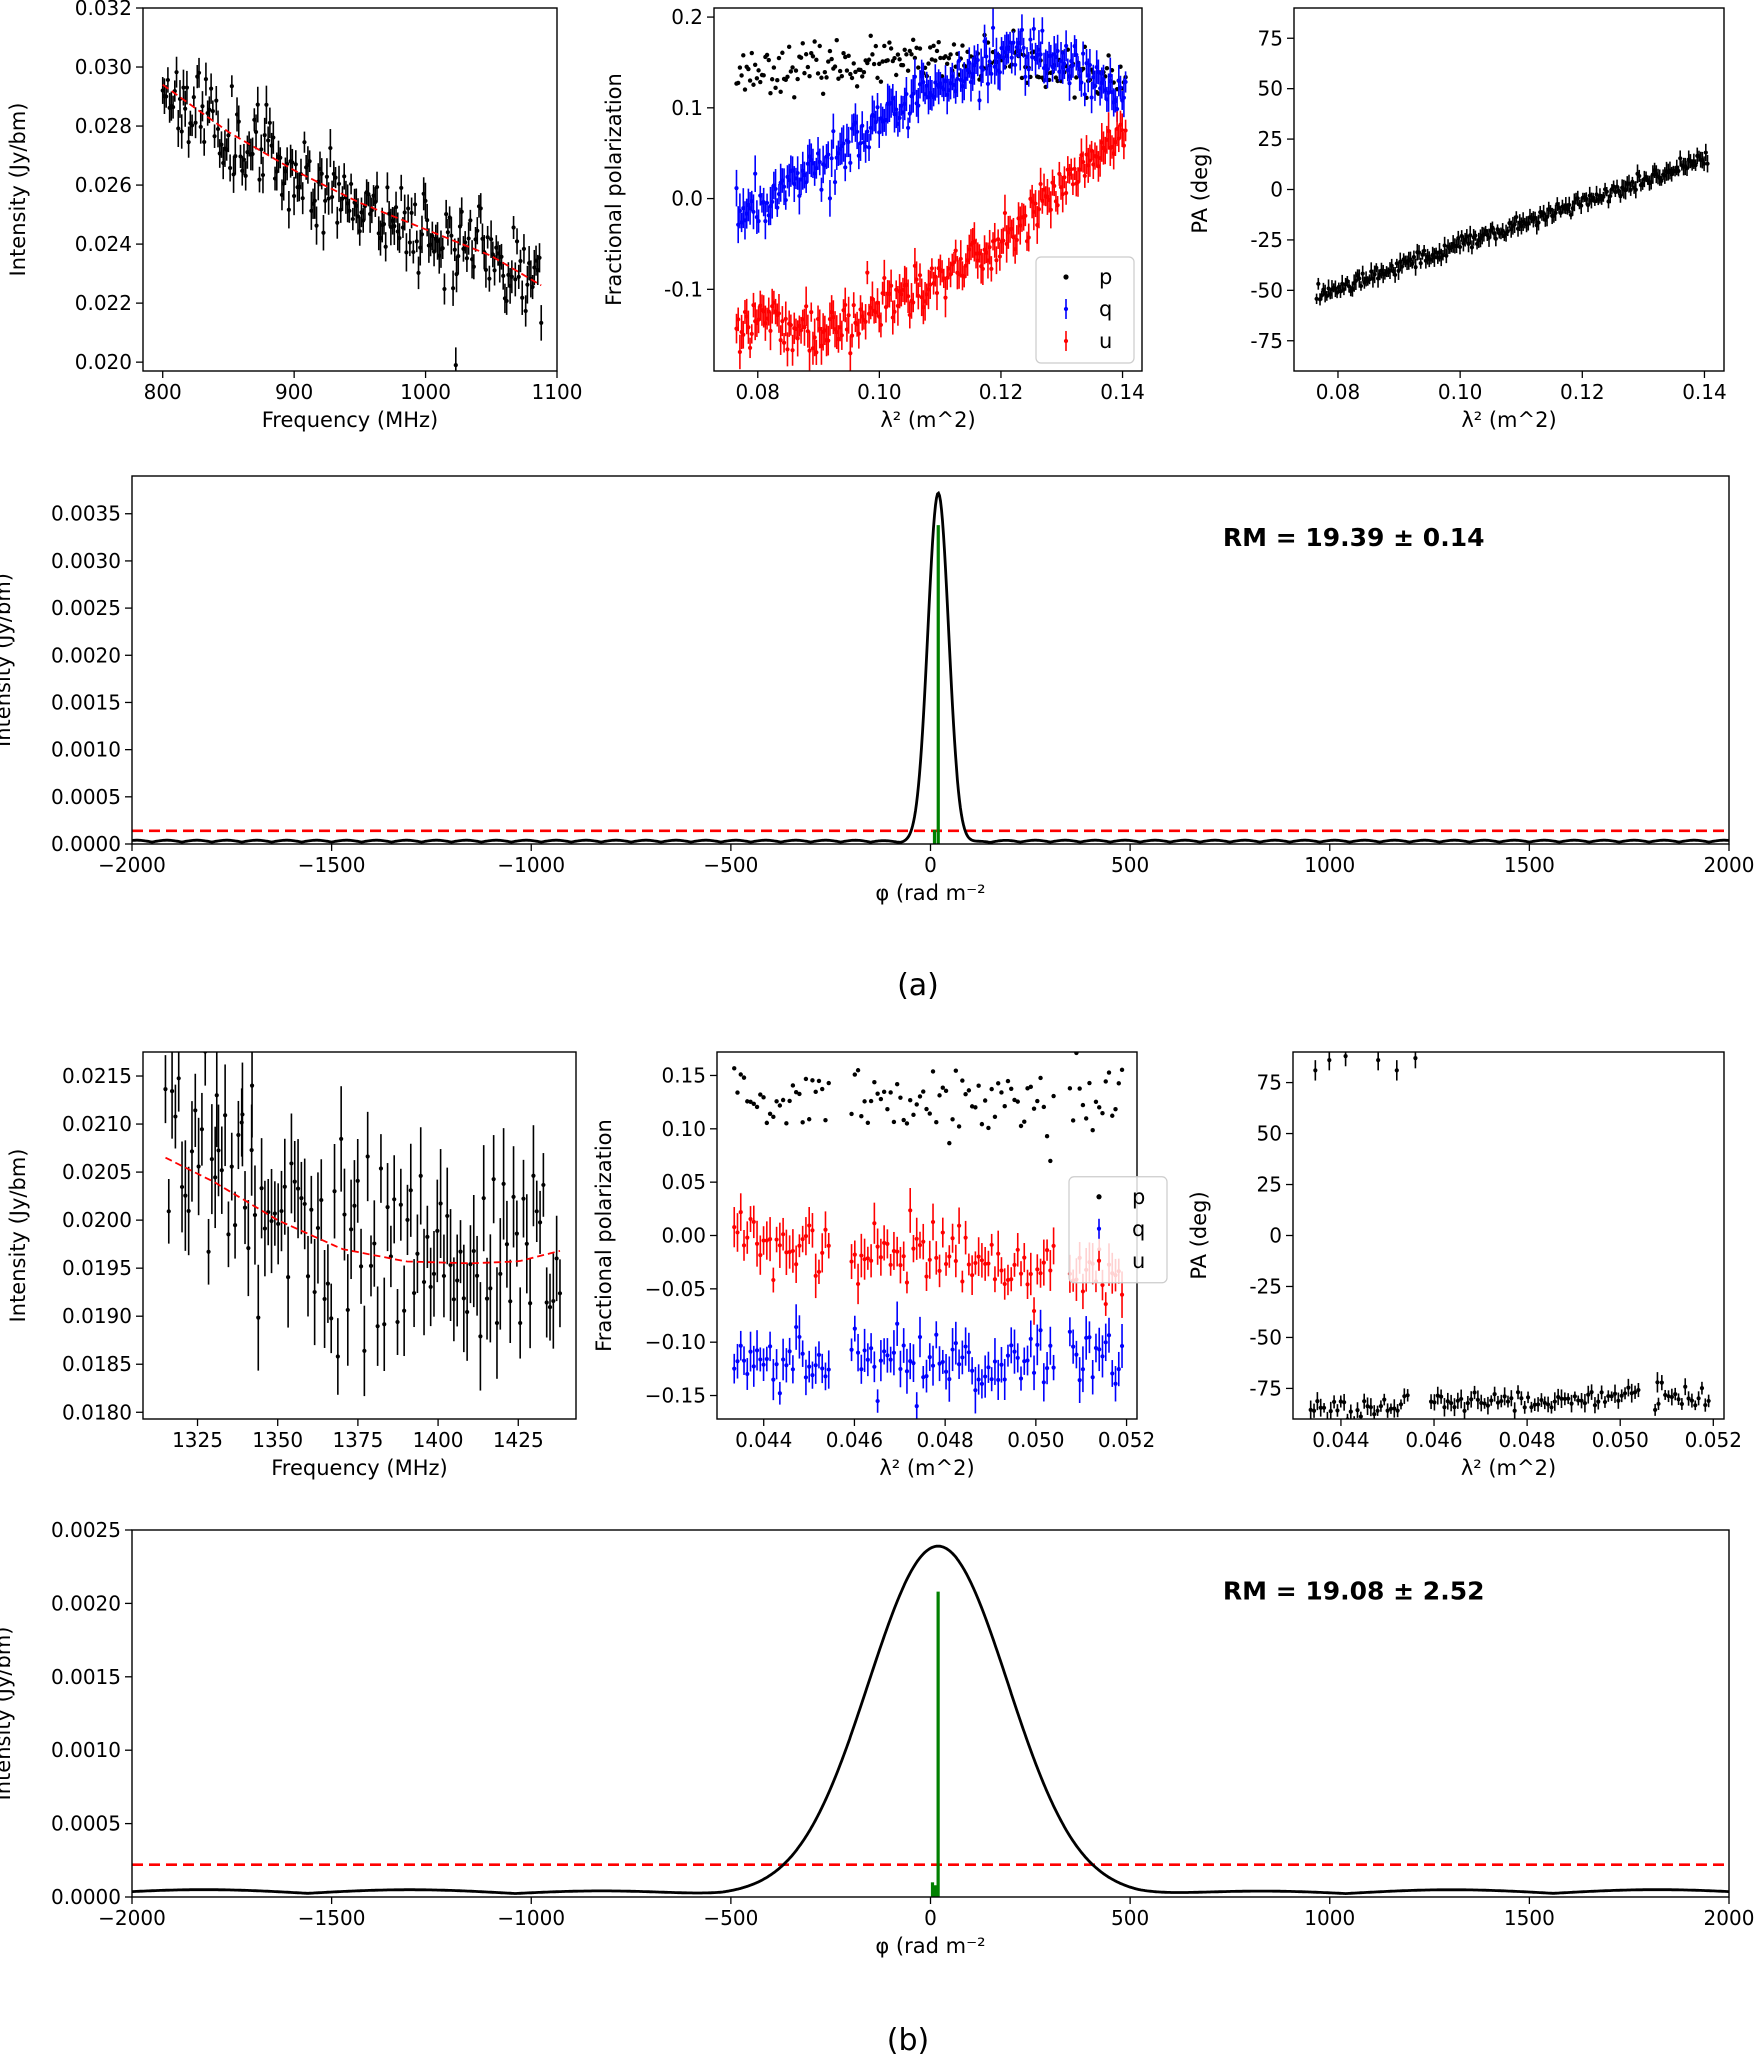 The width and height of the screenshot is (1754, 2058). I want to click on panel-b-intensity-ytick-label: 0.0205, so click(97, 1172).